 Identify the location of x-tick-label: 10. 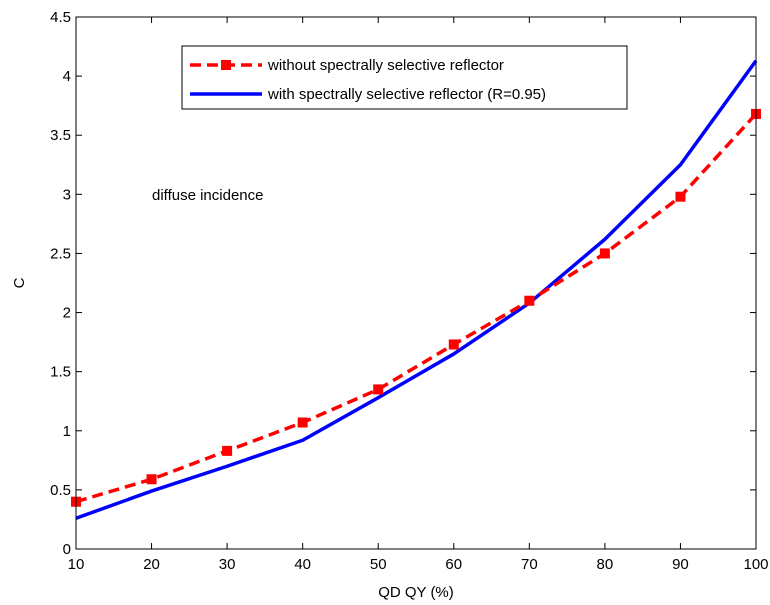
(76, 564).